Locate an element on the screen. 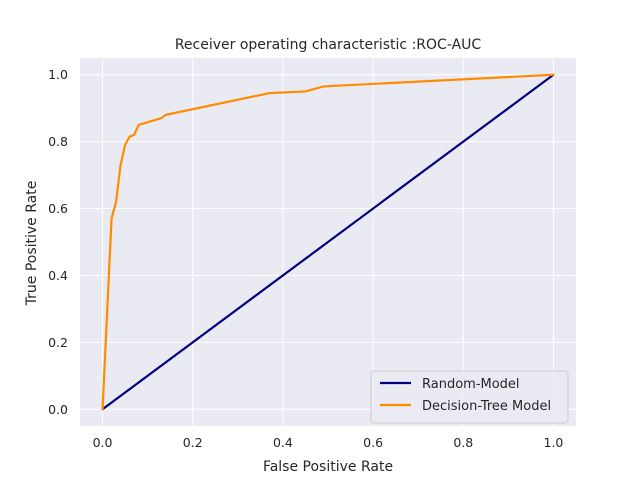 The height and width of the screenshot is (480, 640). x-tick-label: 0.4 is located at coordinates (283, 442).